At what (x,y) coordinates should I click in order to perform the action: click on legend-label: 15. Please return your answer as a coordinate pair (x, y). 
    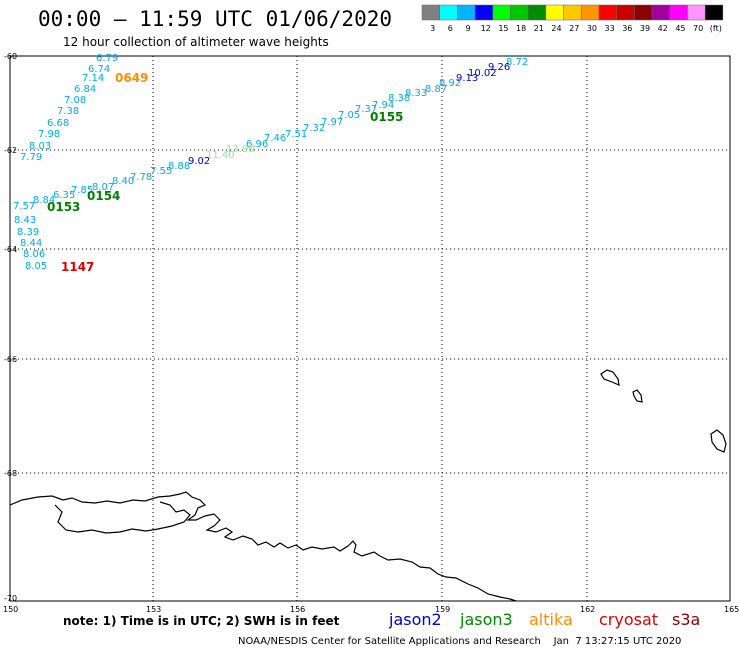
    Looking at the image, I should click on (503, 28).